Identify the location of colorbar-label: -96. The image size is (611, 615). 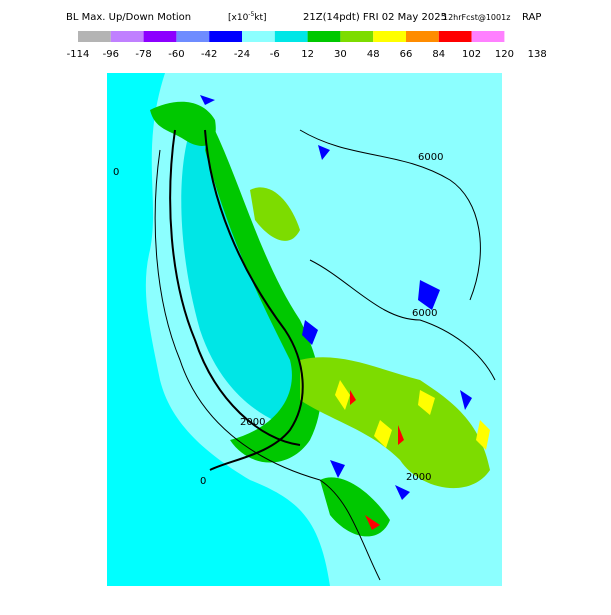
(111, 54).